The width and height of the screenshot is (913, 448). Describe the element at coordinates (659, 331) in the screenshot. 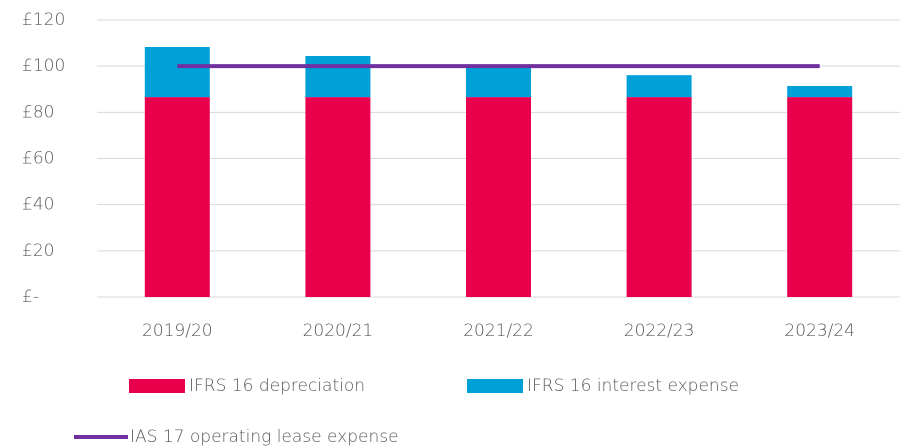

I see `x-tick-label: 2022/23` at that location.